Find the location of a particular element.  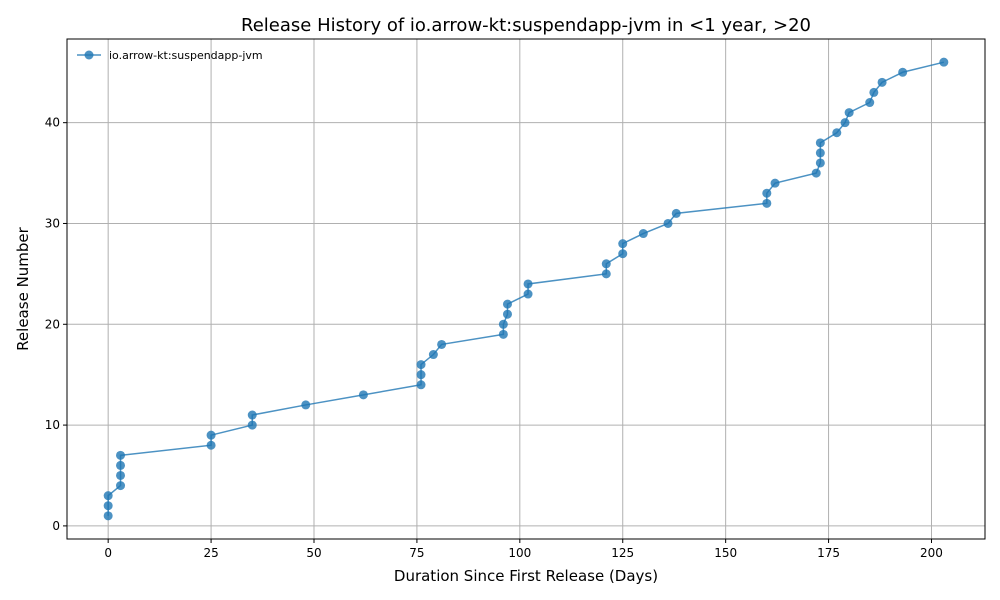

legend-marker is located at coordinates (89, 55).